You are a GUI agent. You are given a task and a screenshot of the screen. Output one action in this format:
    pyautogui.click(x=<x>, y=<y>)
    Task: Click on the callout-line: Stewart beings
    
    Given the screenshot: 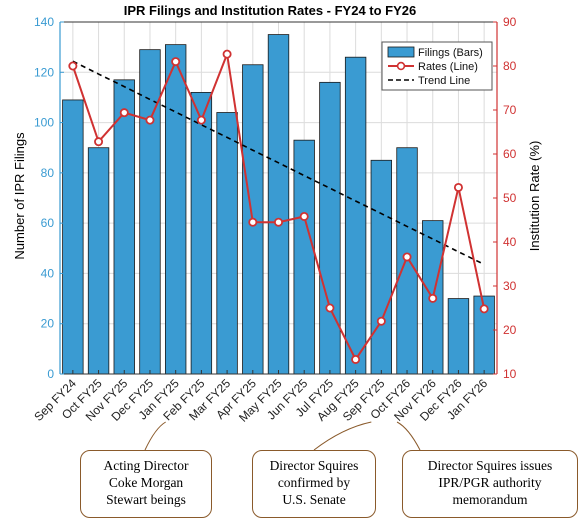 What is the action you would take?
    pyautogui.click(x=146, y=499)
    